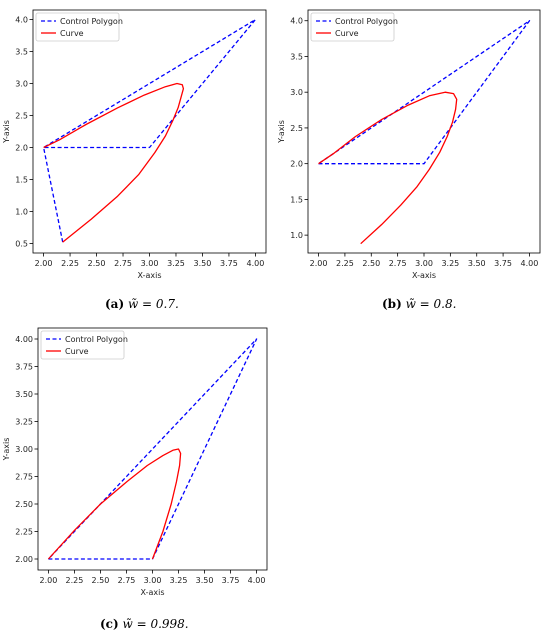  I want to click on caption-b-text: w̃ = 0.8., so click(431, 304).